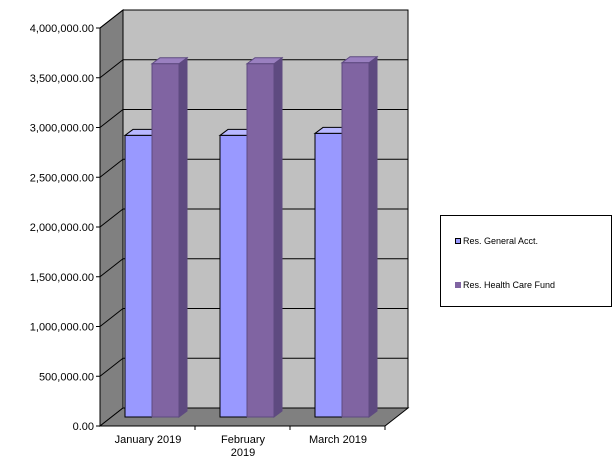 This screenshot has width=615, height=464. I want to click on legend-swatch-health, so click(458, 285).